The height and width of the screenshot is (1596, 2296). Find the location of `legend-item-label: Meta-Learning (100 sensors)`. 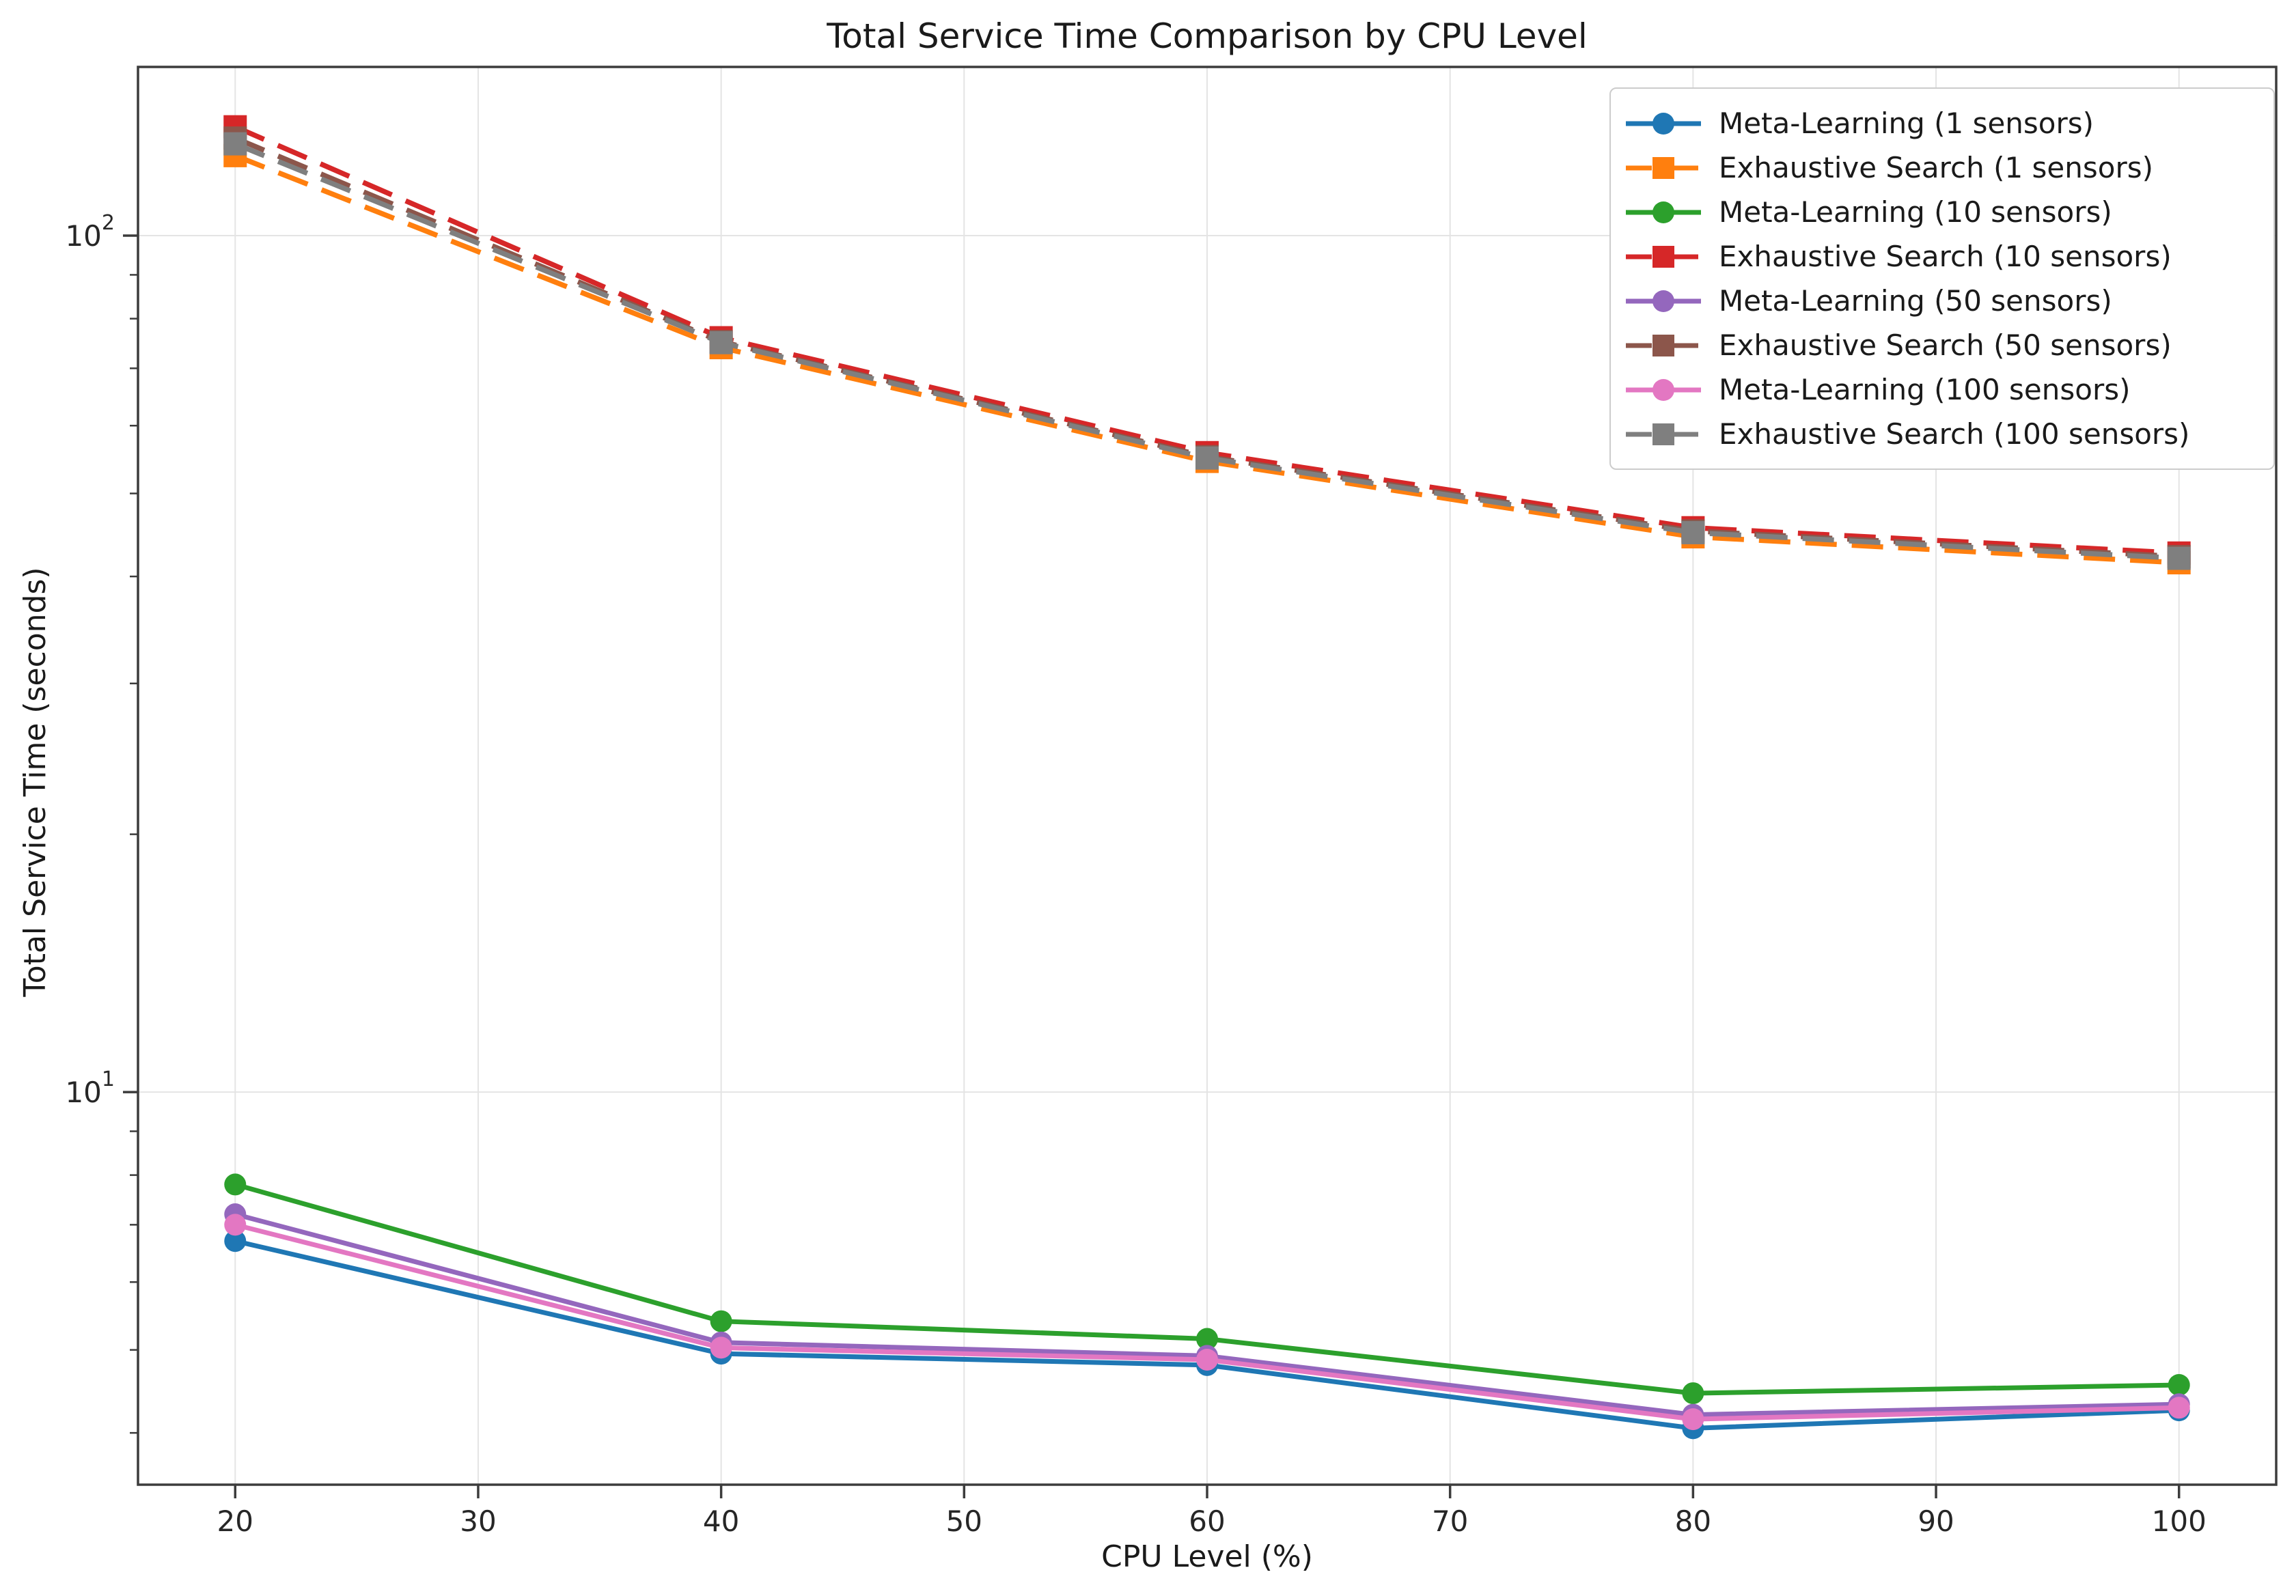

legend-item-label: Meta-Learning (100 sensors) is located at coordinates (1925, 389).